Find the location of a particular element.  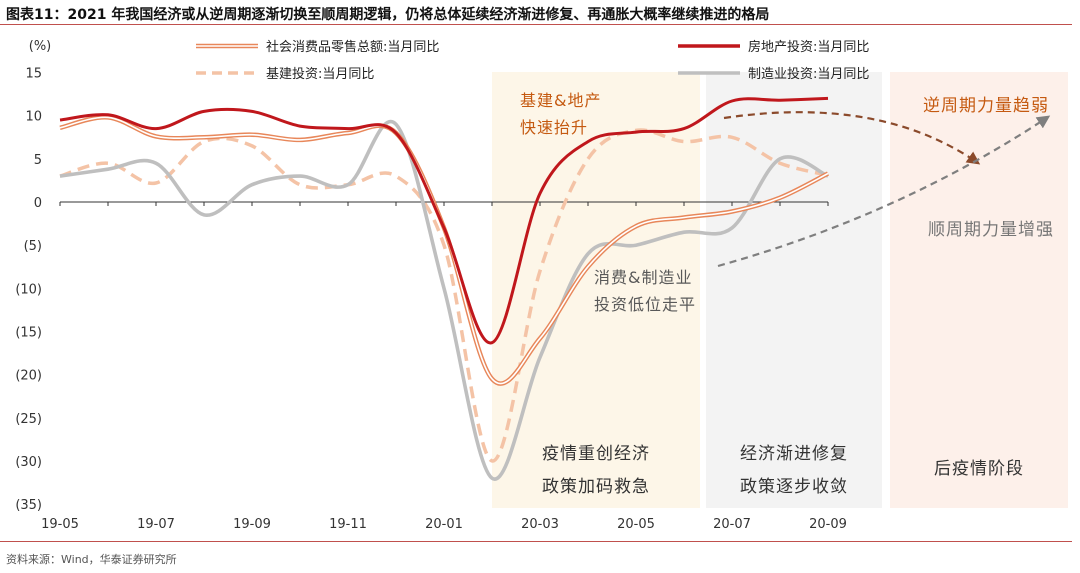

x-tick-label: 19-05 is located at coordinates (60, 524).